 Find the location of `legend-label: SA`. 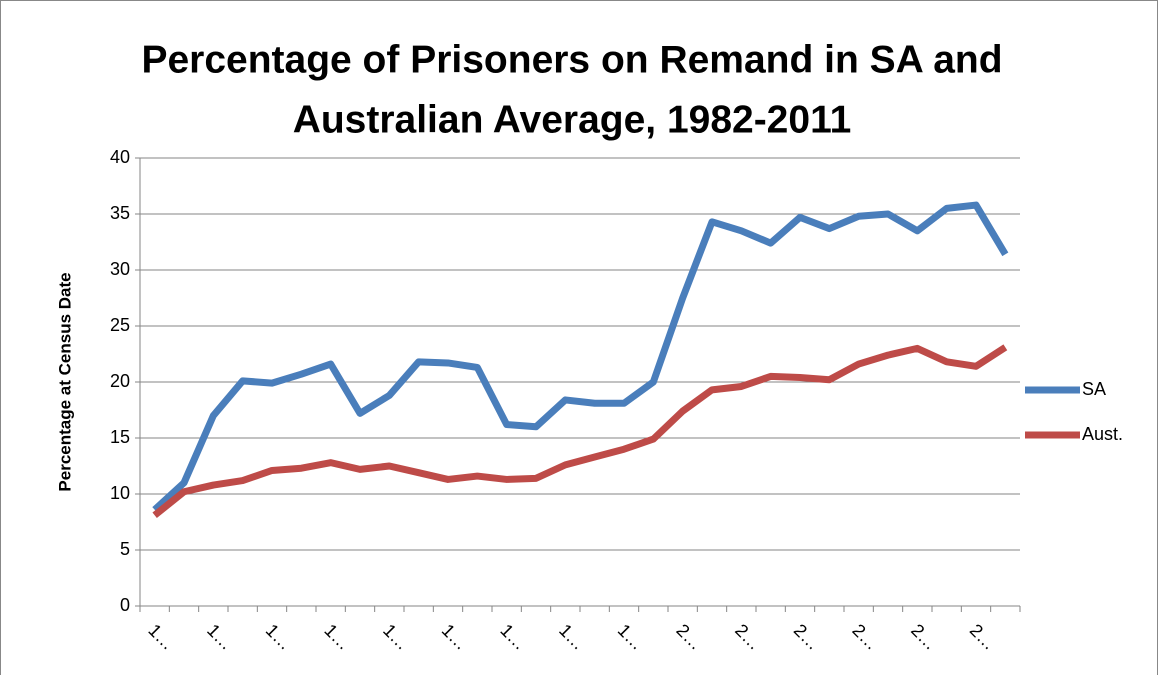

legend-label: SA is located at coordinates (1094, 389).